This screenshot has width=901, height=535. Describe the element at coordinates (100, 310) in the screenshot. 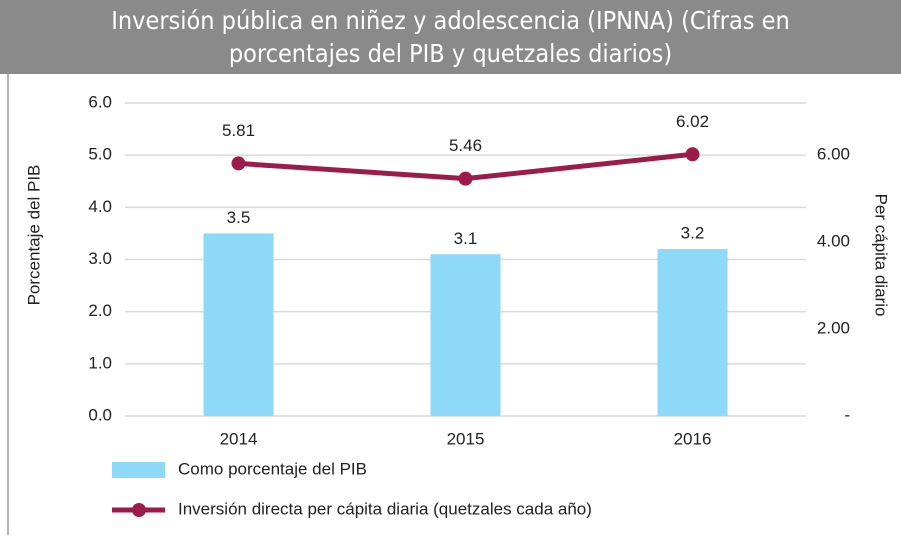

I see `y-tick-label: 2.0` at that location.